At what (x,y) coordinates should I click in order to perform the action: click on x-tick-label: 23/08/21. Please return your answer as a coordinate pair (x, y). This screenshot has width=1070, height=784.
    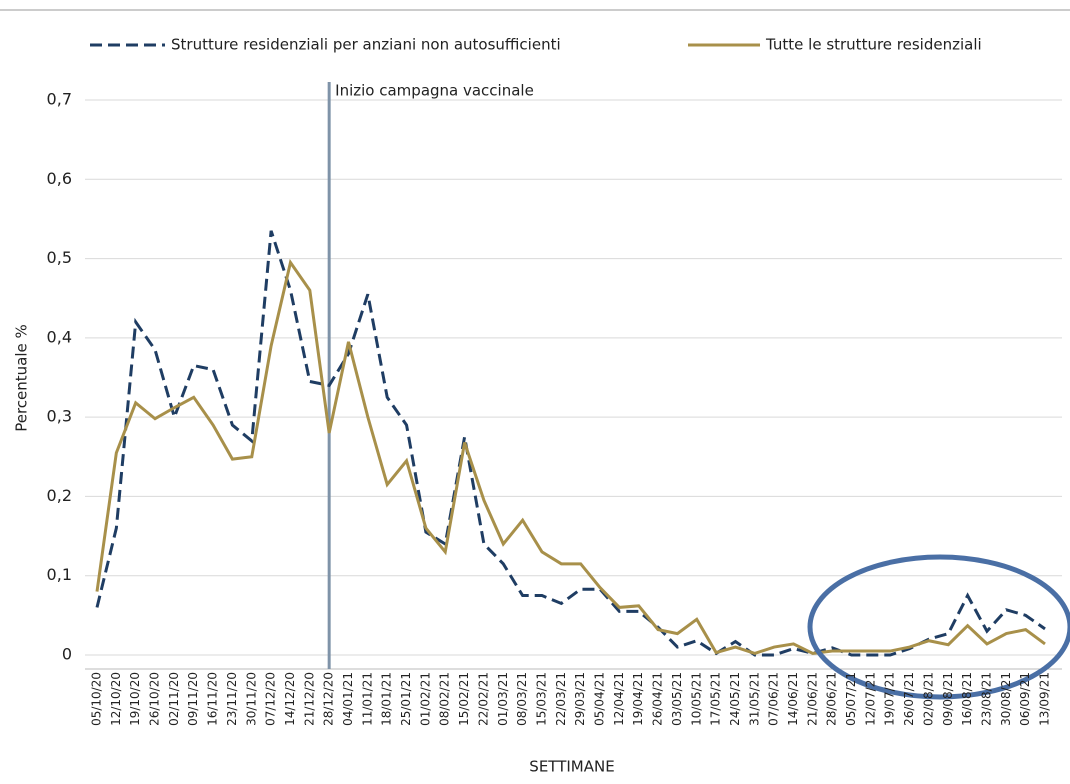
    Looking at the image, I should click on (986, 699).